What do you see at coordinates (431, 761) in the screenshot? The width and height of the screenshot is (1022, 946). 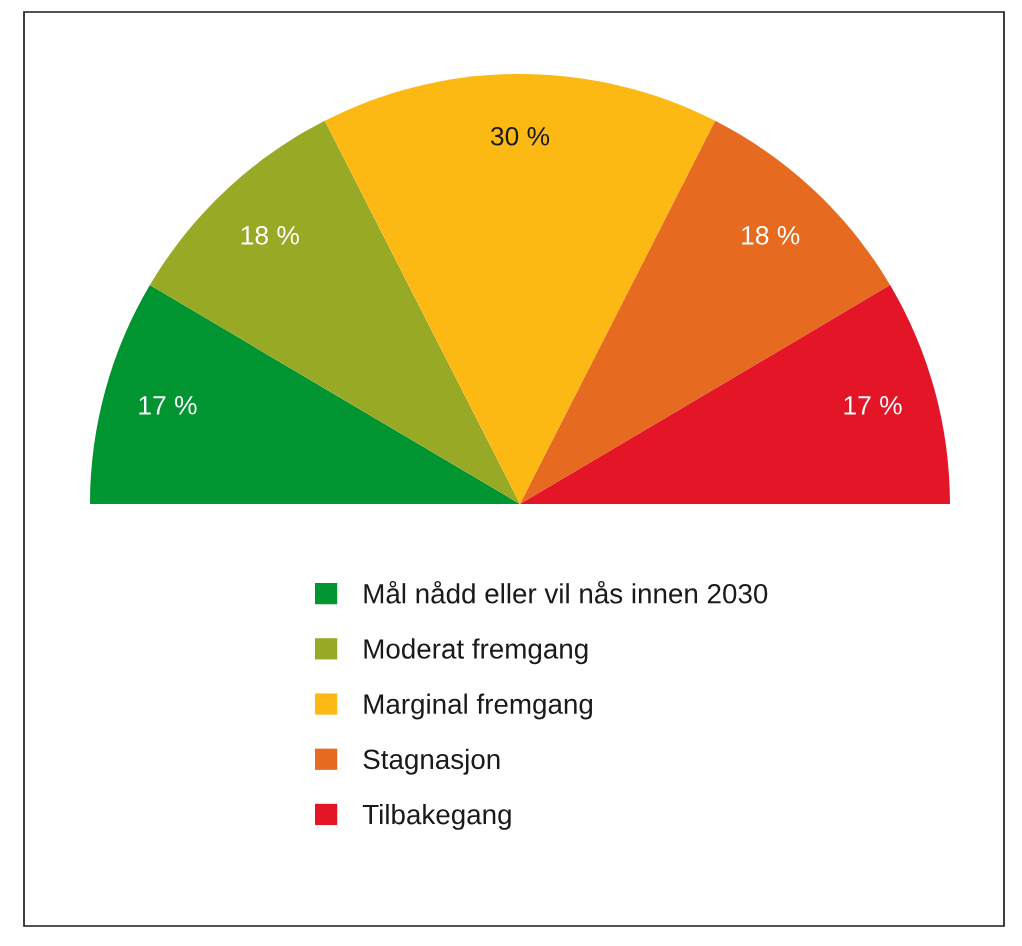 I see `legend-label: Stagnasjon` at bounding box center [431, 761].